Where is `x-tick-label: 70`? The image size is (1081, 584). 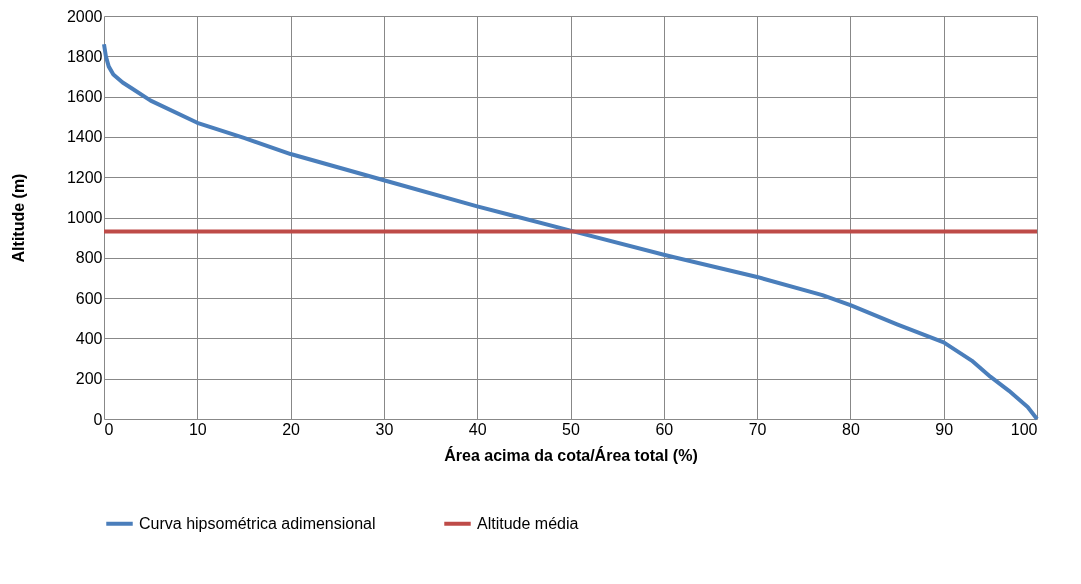
x-tick-label: 70 is located at coordinates (757, 429).